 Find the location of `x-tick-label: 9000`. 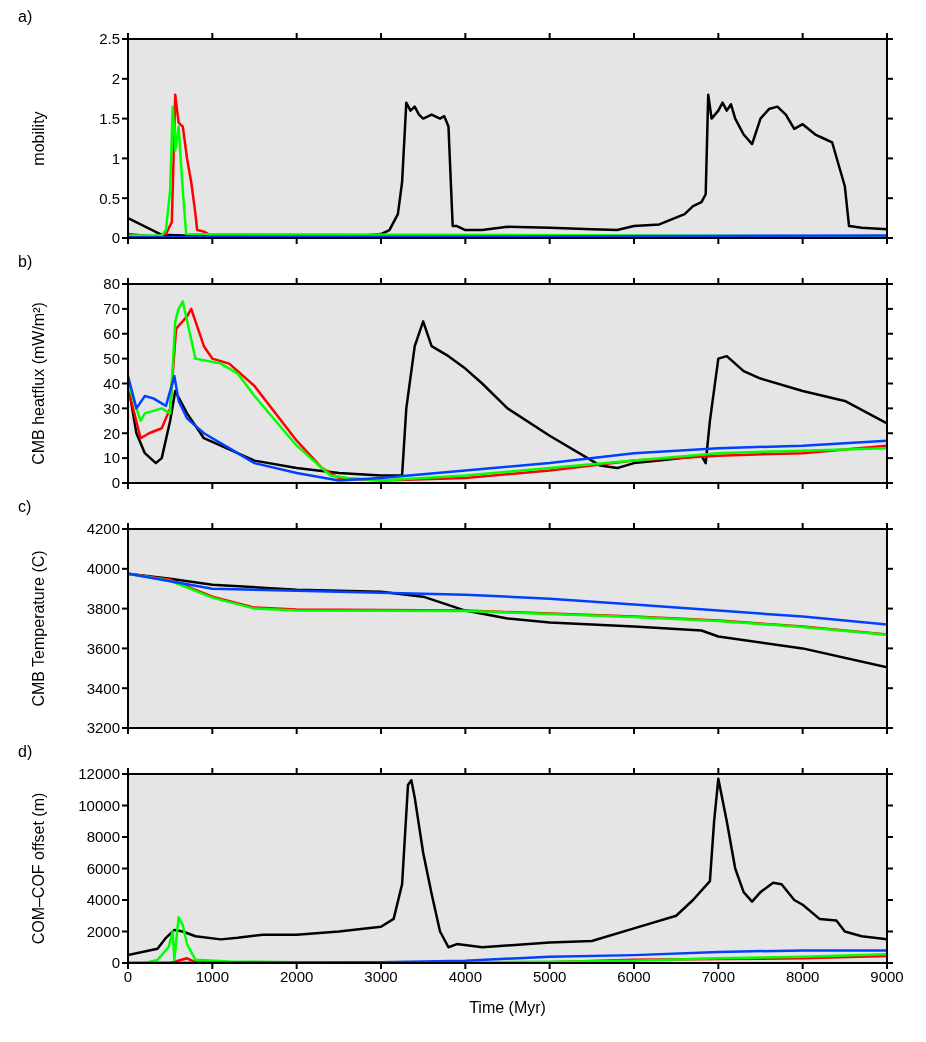

x-tick-label: 9000 is located at coordinates (887, 976).